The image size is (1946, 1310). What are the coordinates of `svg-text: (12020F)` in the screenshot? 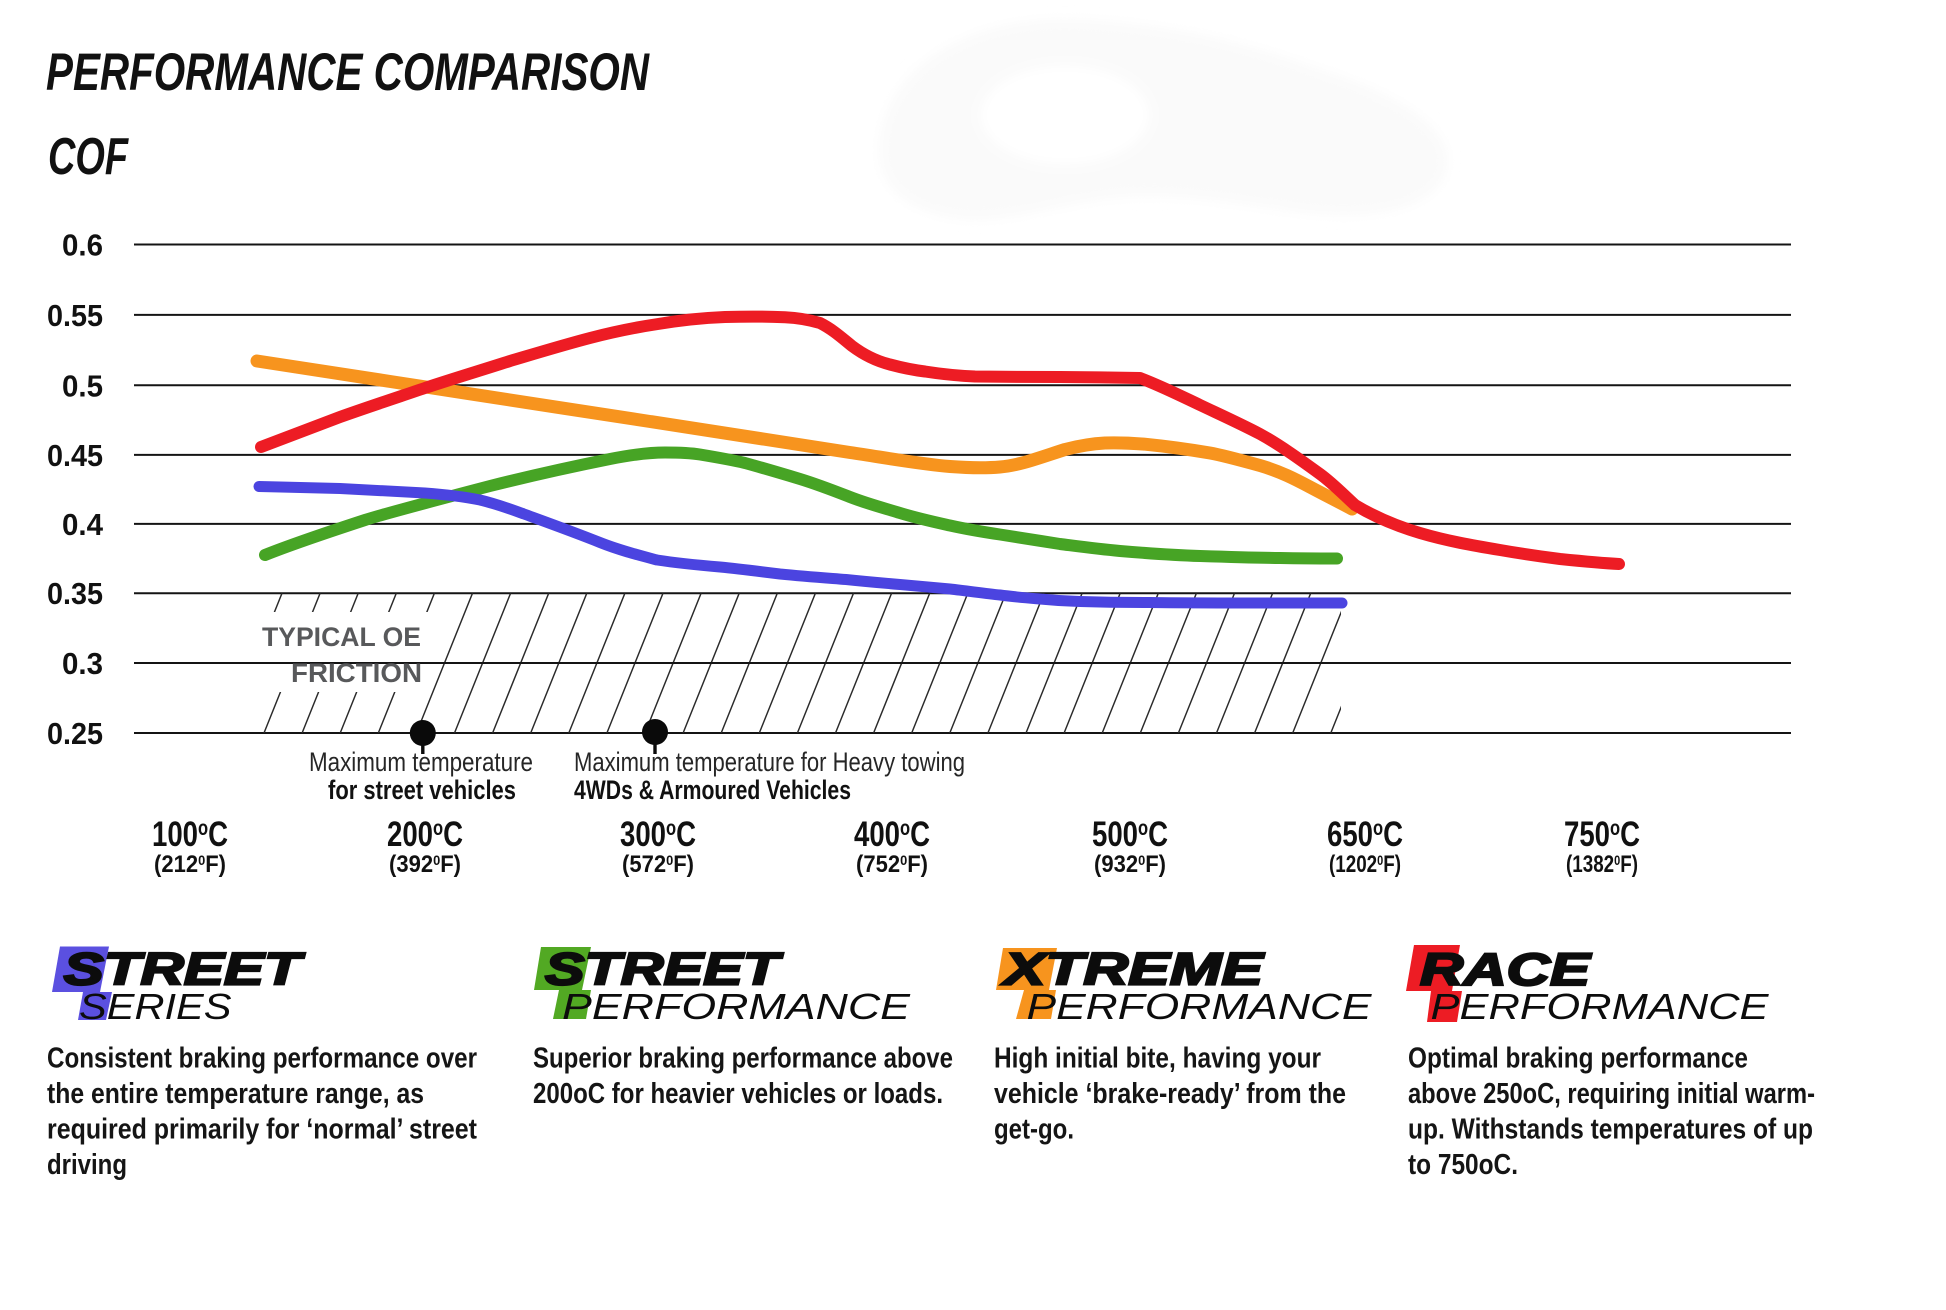 It's located at (1365, 864).